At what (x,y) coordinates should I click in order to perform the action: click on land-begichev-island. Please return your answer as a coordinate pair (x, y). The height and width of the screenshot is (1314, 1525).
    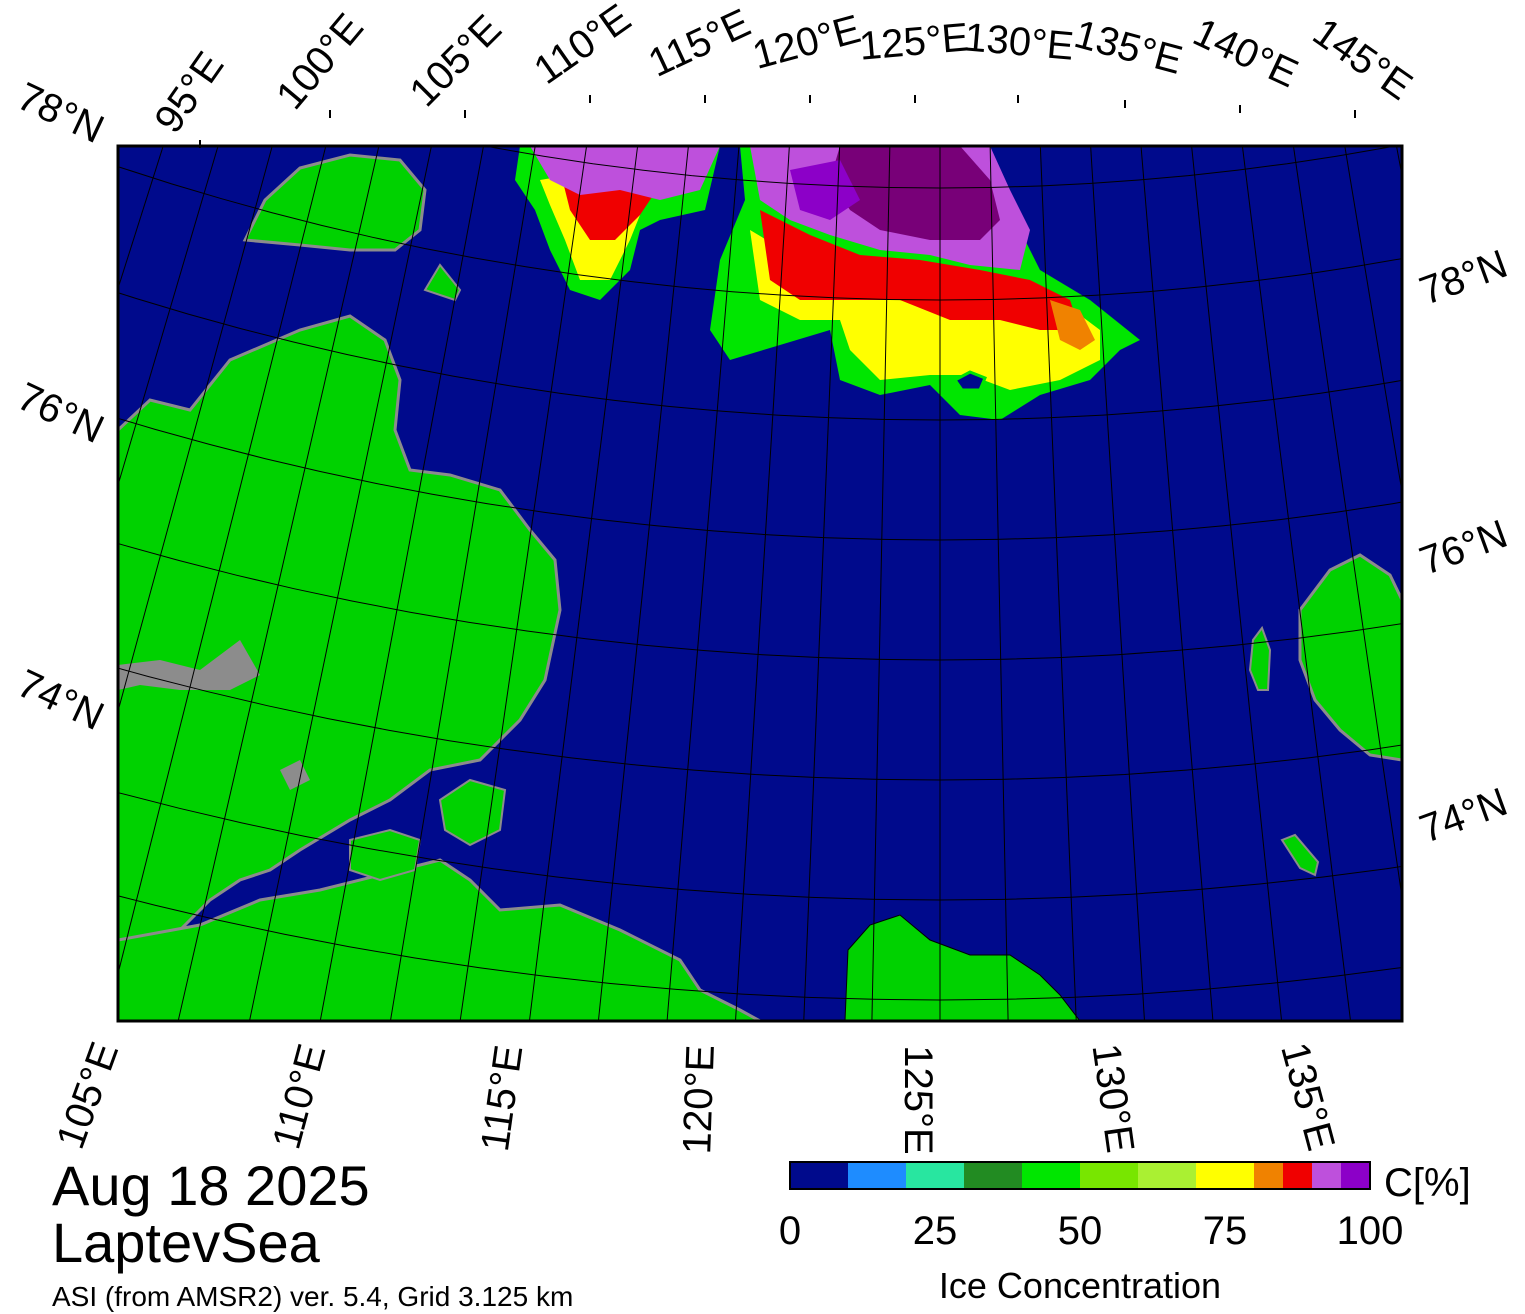
    Looking at the image, I should click on (472, 812).